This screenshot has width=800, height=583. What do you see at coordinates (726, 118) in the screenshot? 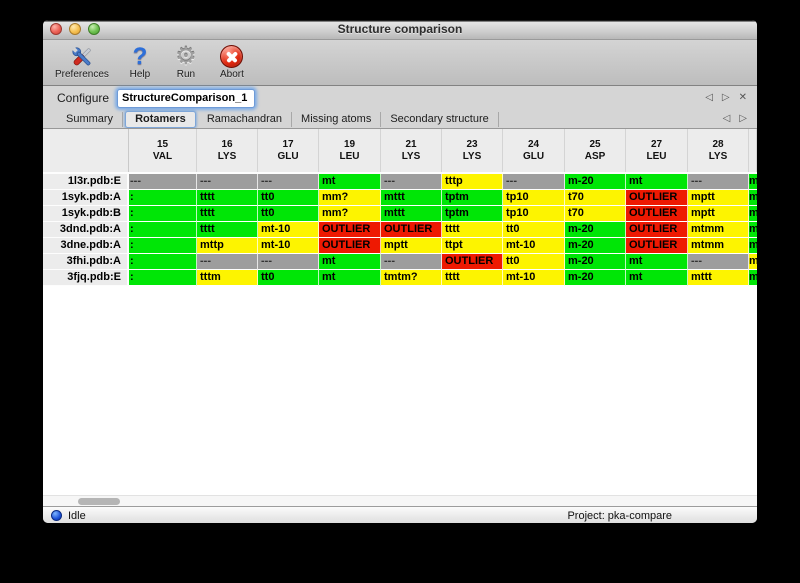
I see `tab-scroll-left-icon: ◁` at bounding box center [726, 118].